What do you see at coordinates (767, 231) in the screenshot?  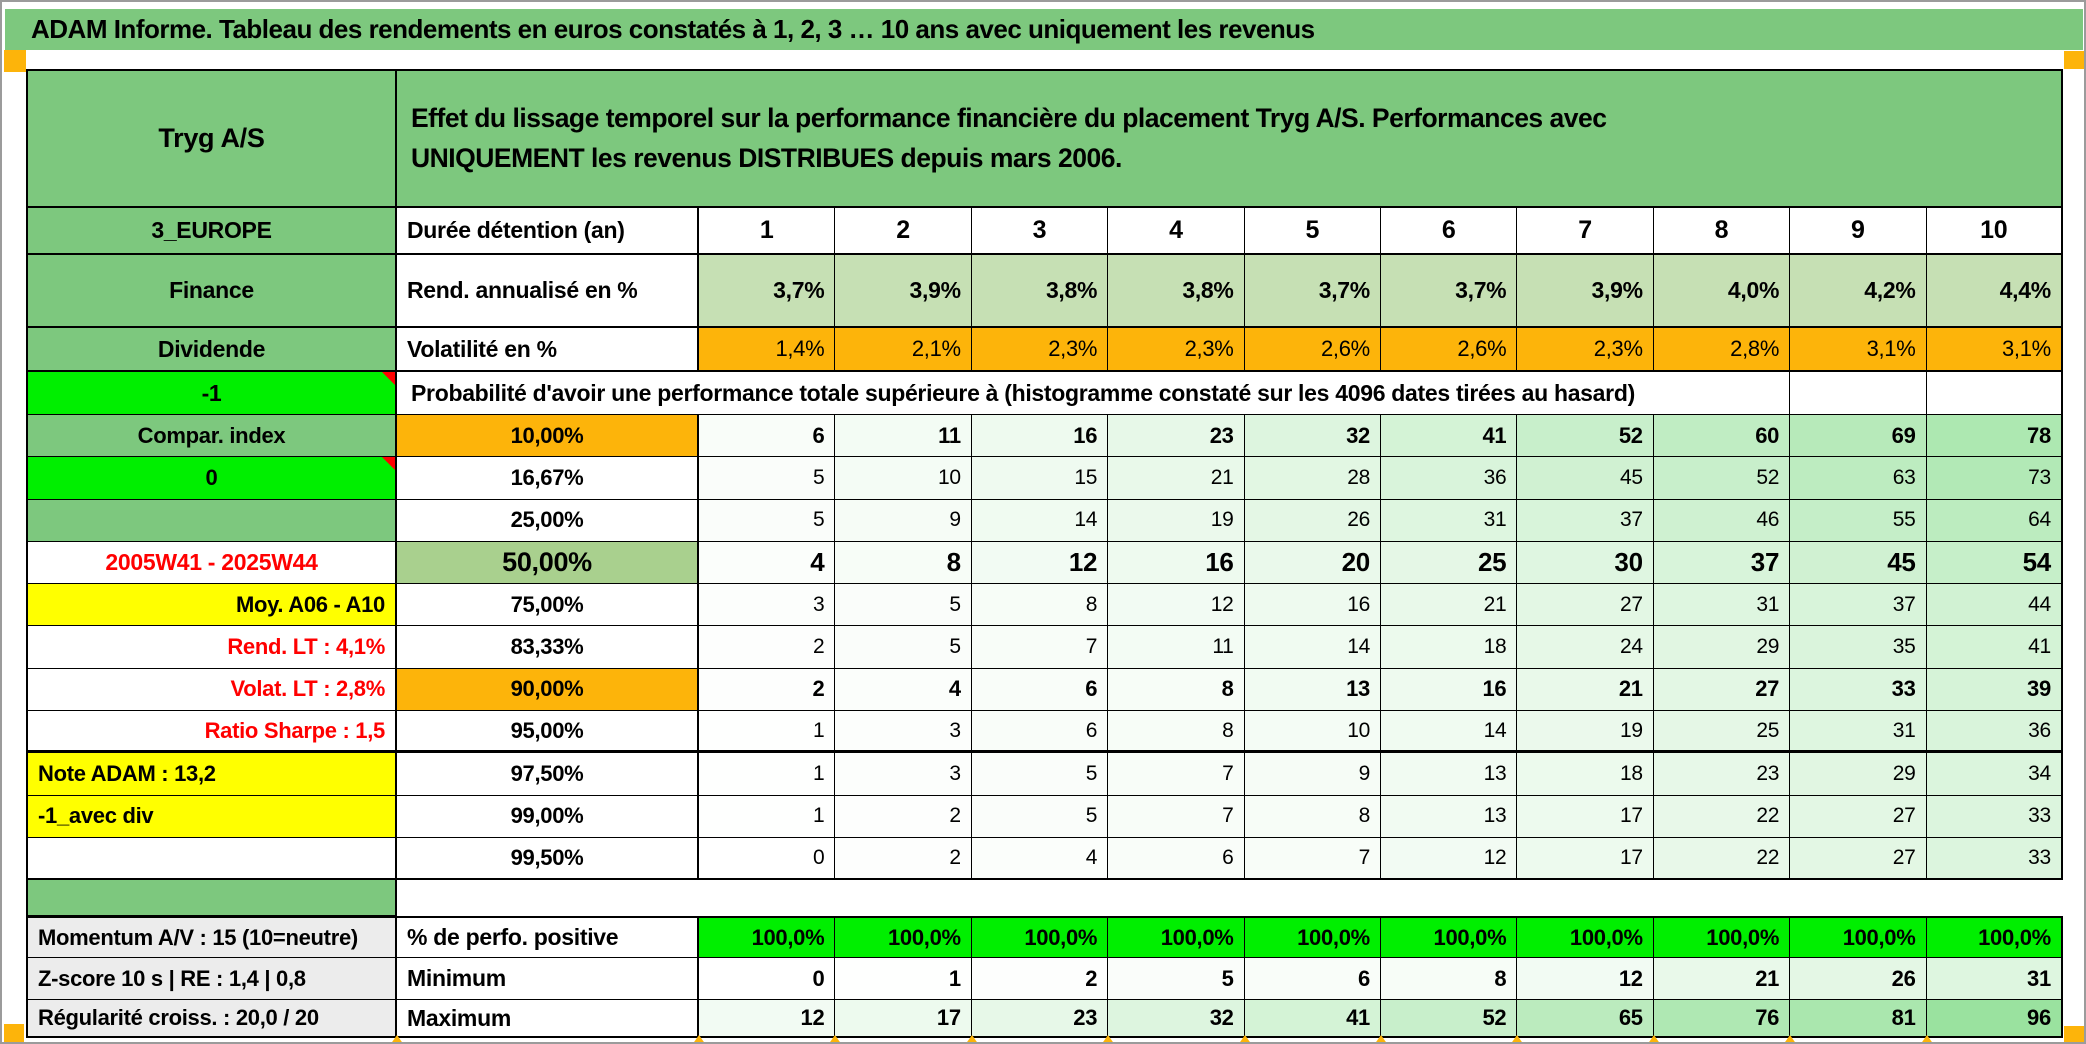 I see `year-header-cell: 1` at bounding box center [767, 231].